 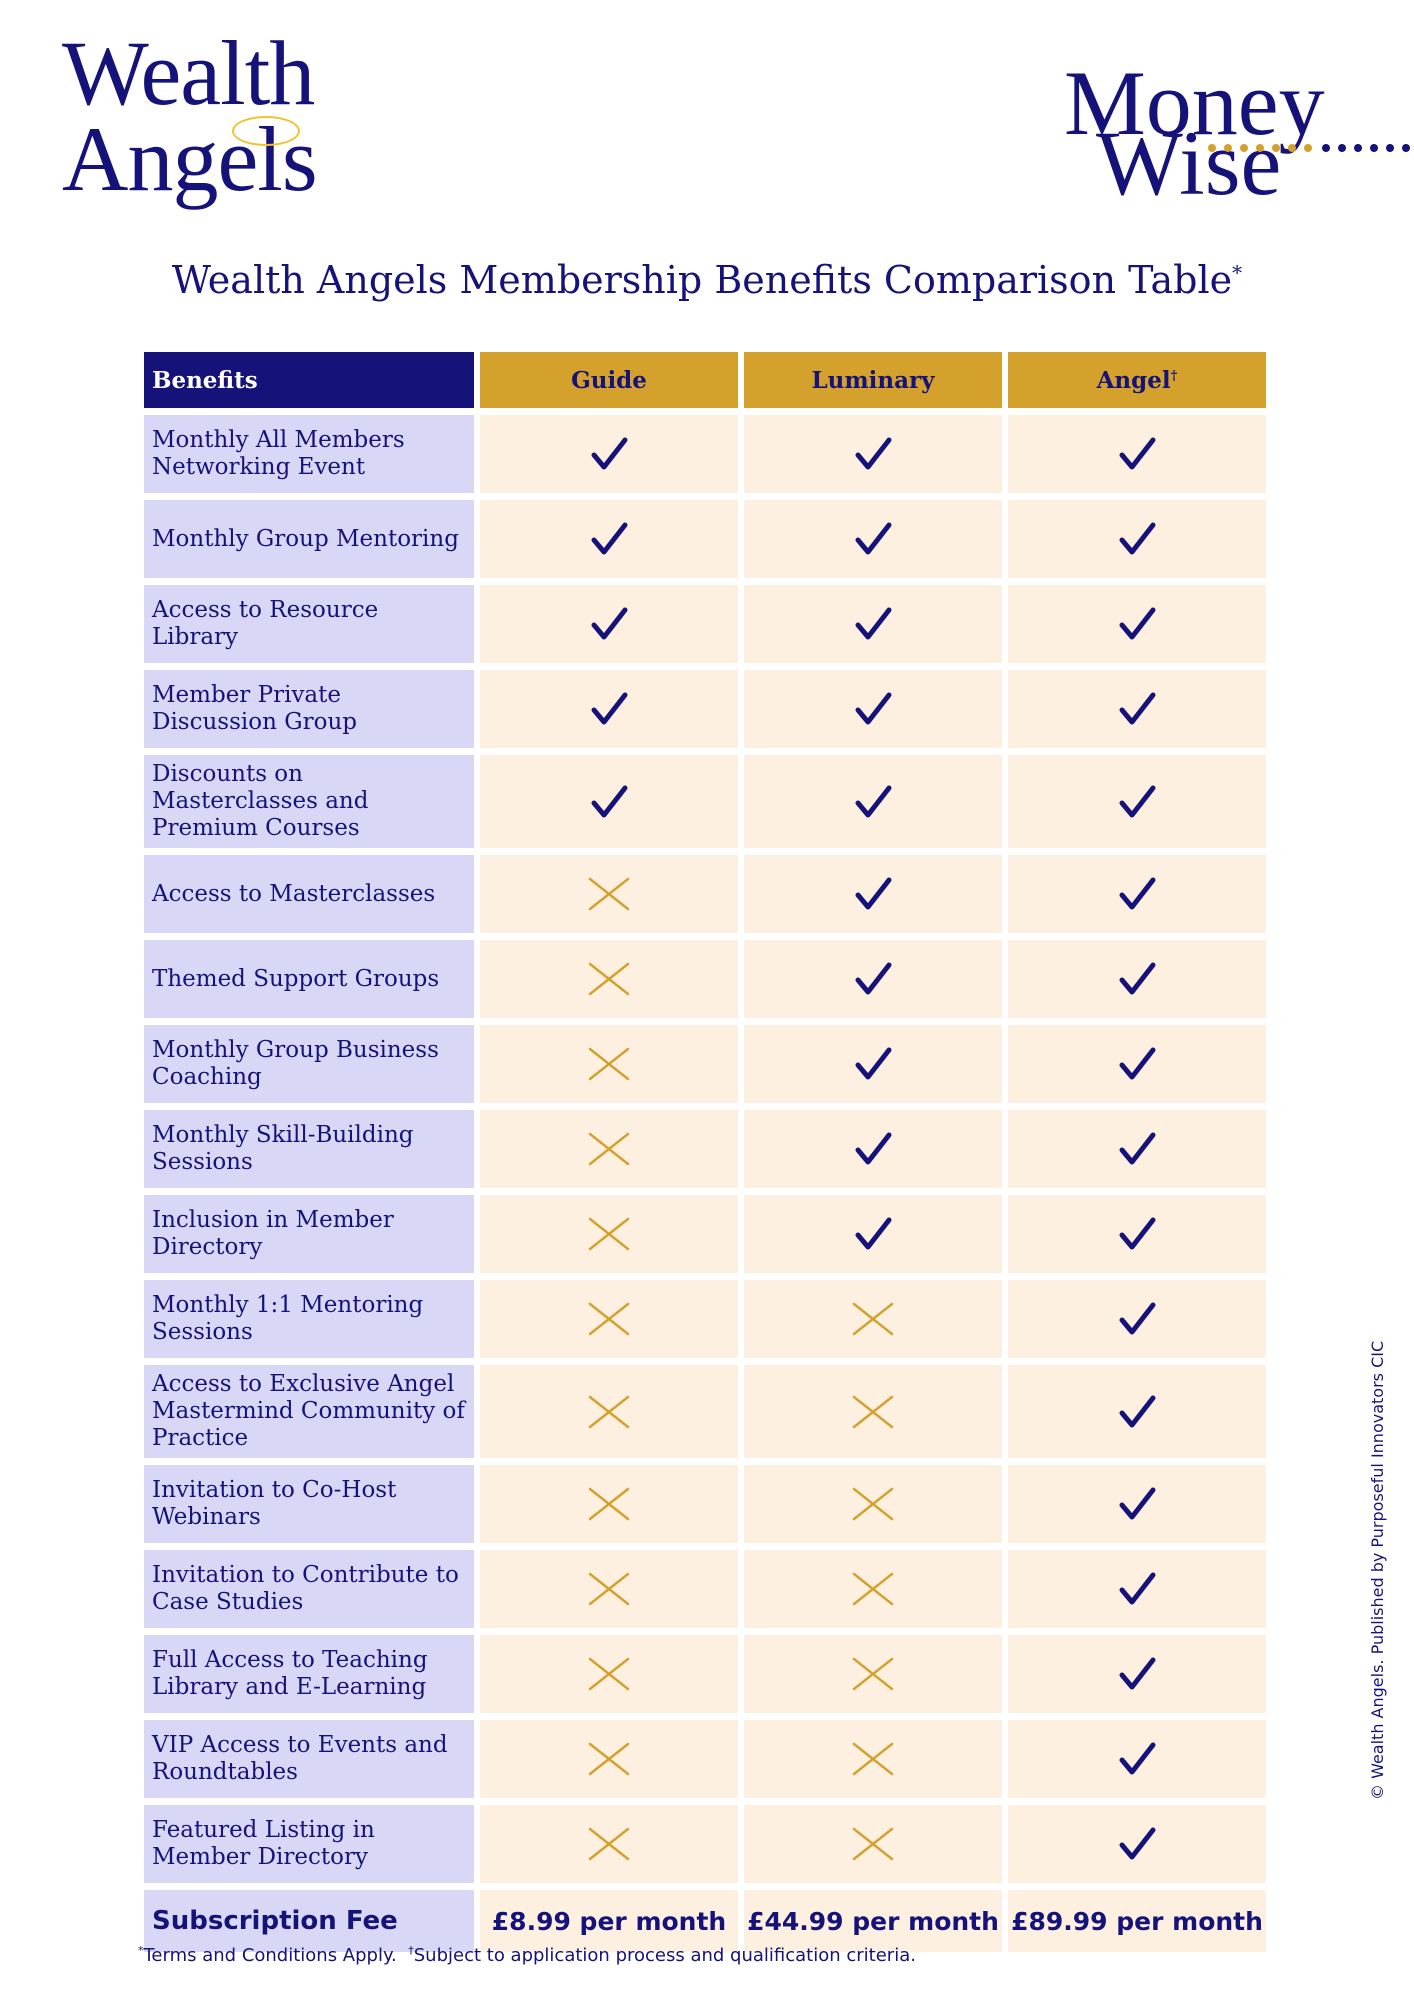 What do you see at coordinates (873, 380) in the screenshot?
I see `header-luminary: Luminary` at bounding box center [873, 380].